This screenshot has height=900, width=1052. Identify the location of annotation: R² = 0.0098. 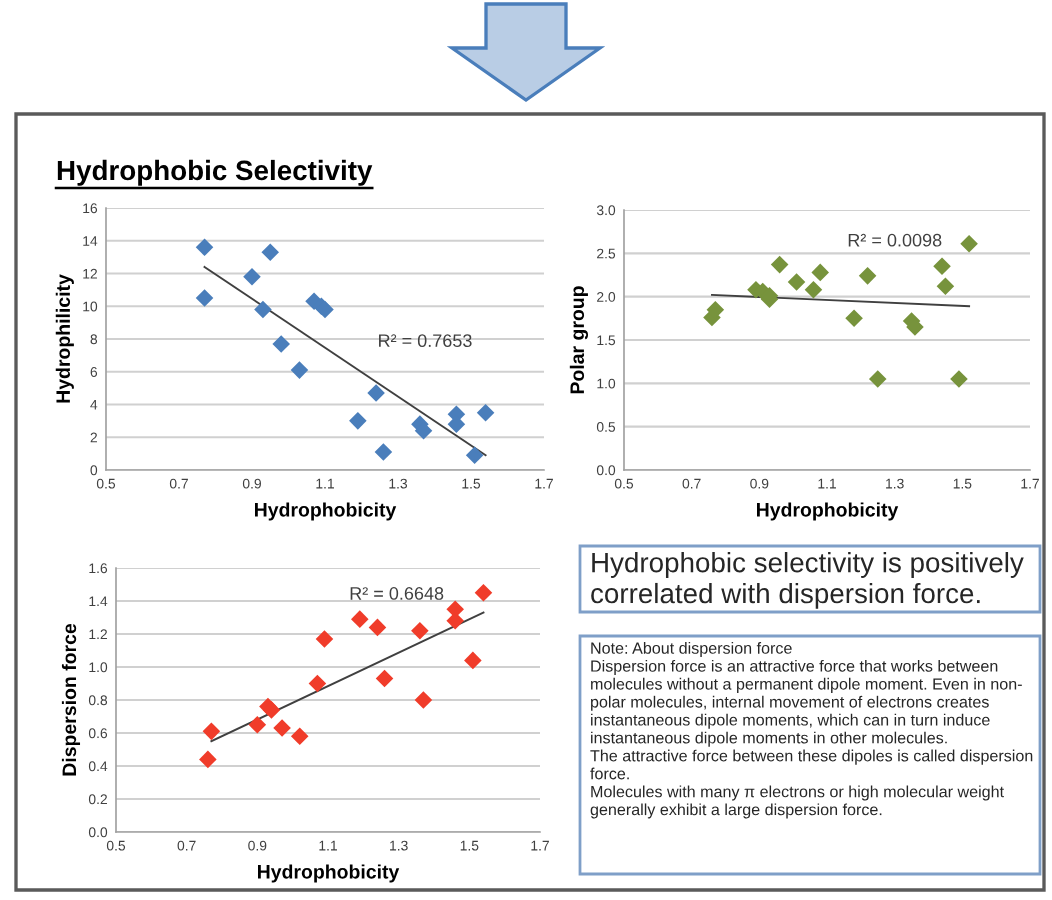
(895, 240).